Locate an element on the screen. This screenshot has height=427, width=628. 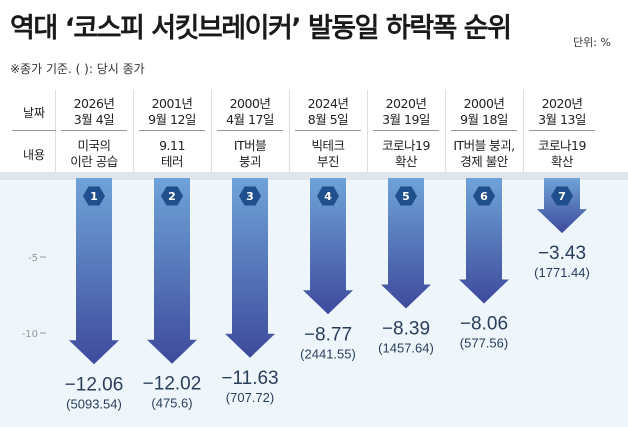
date-cell-line: 3월 13일 is located at coordinates (562, 119).